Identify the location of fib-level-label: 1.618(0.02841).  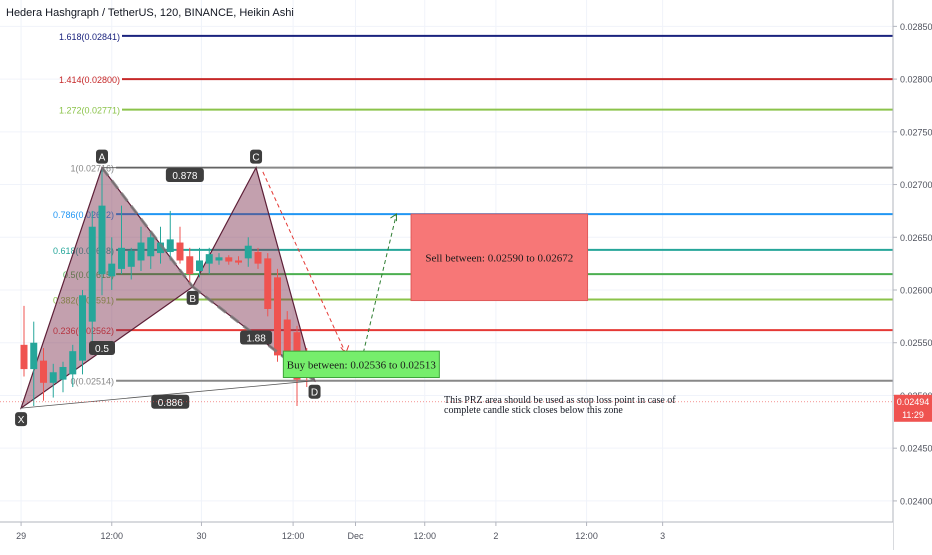
(89, 37).